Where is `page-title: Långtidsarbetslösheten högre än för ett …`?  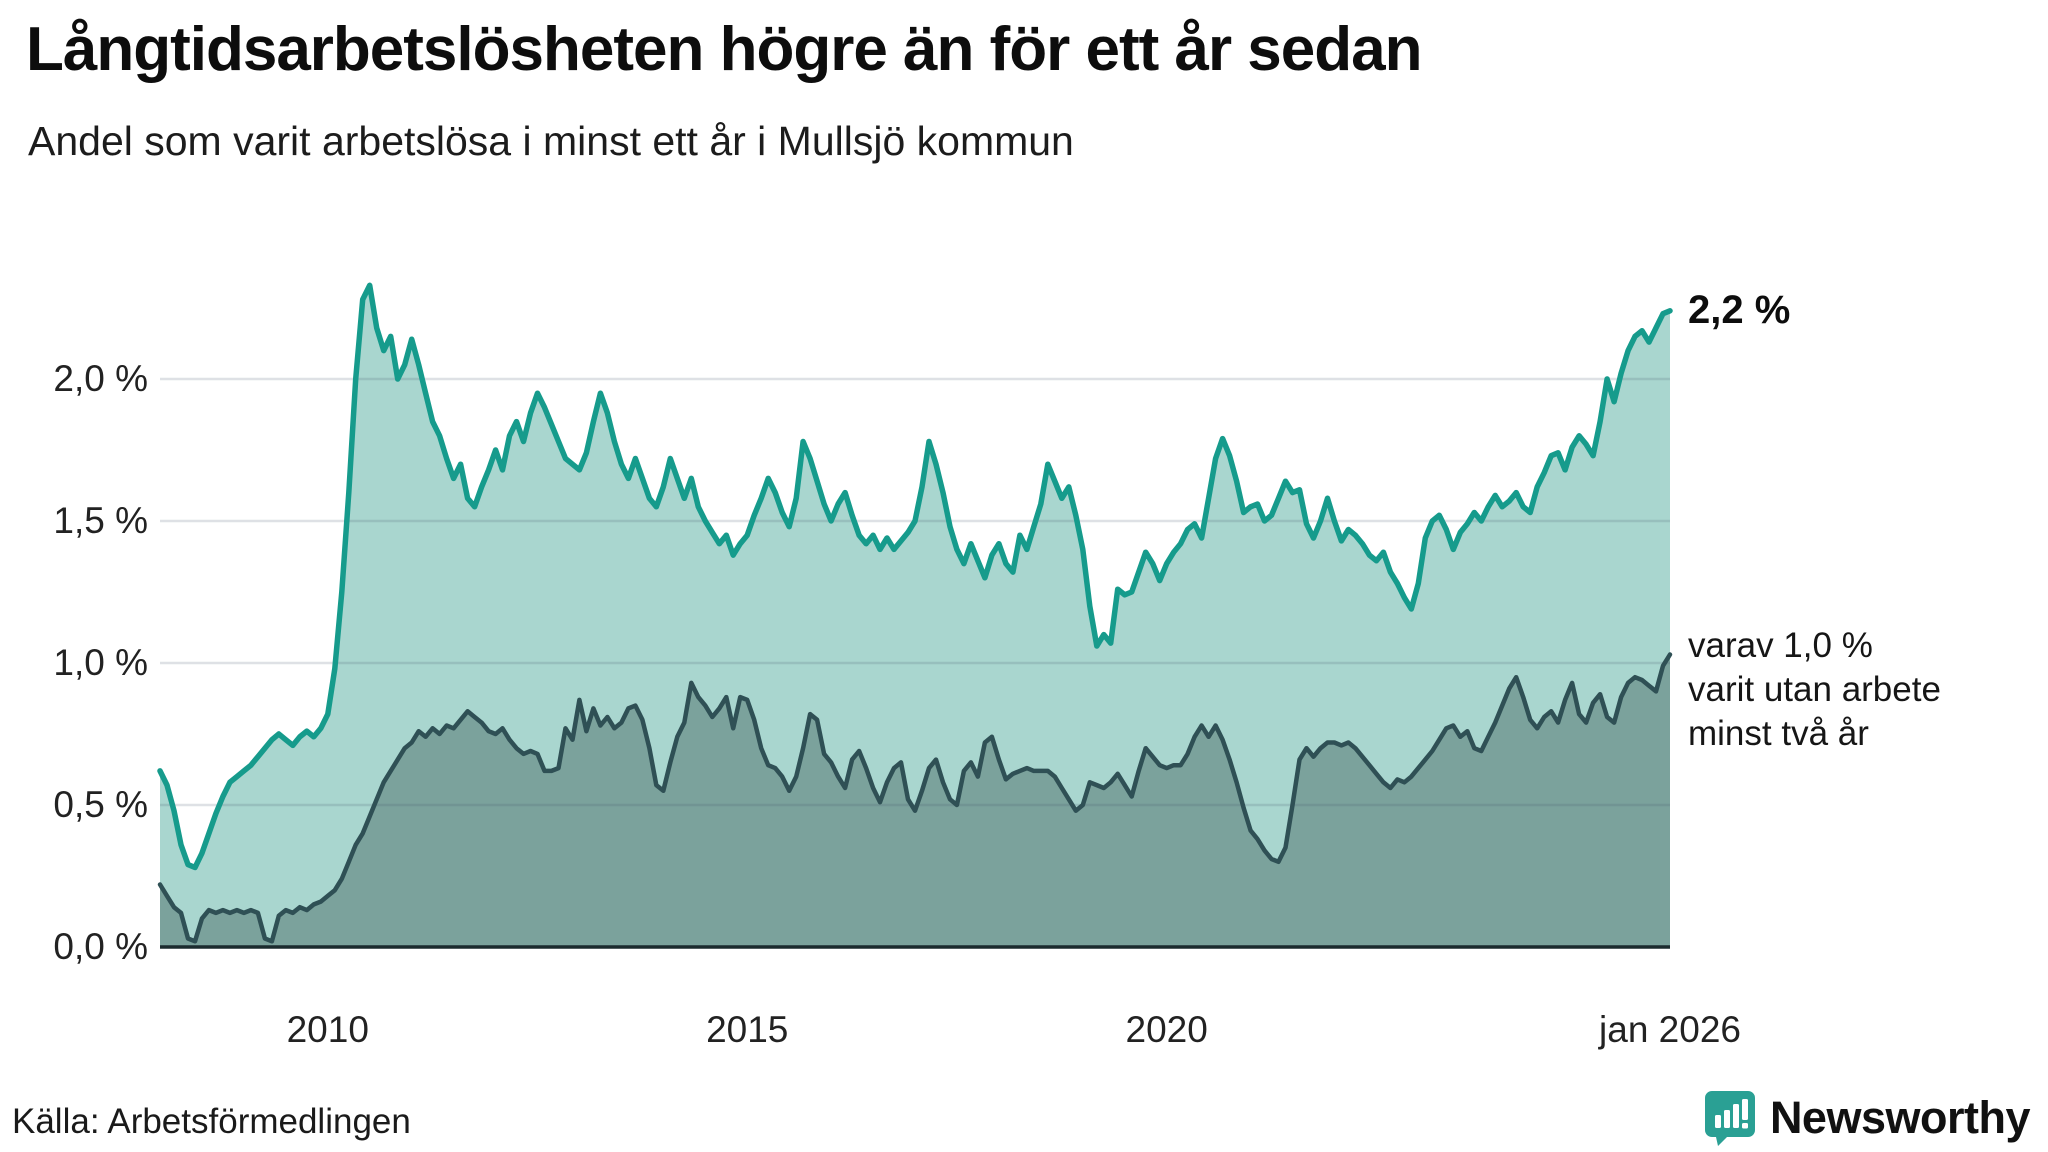
page-title: Långtidsarbetslösheten högre än för ett … is located at coordinates (724, 49).